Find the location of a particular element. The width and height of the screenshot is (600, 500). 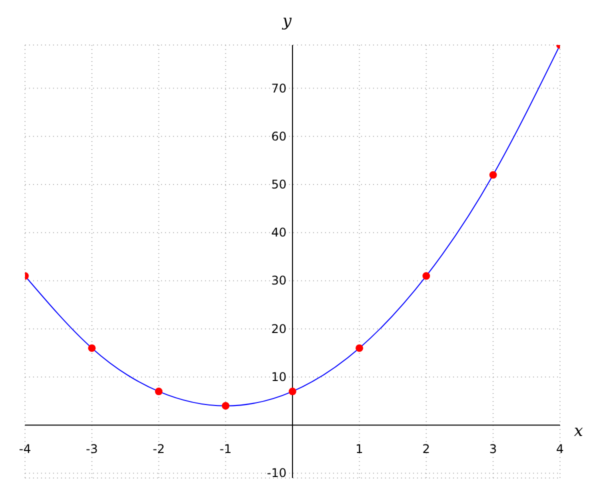

x-axis-title: x is located at coordinates (579, 430).